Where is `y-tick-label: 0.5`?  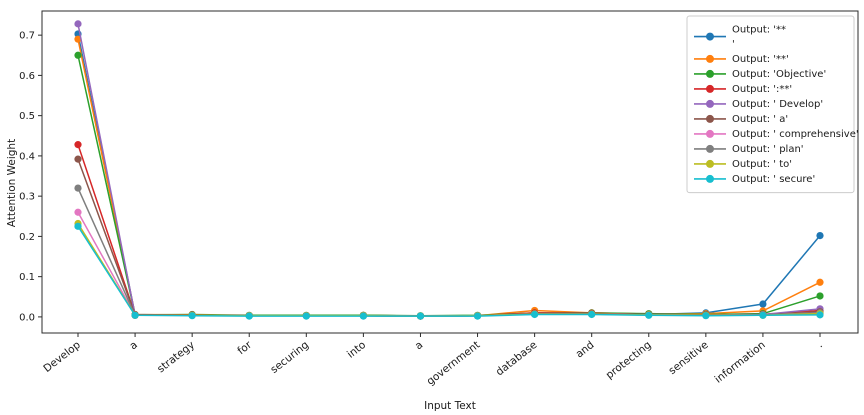 y-tick-label: 0.5 is located at coordinates (27, 116).